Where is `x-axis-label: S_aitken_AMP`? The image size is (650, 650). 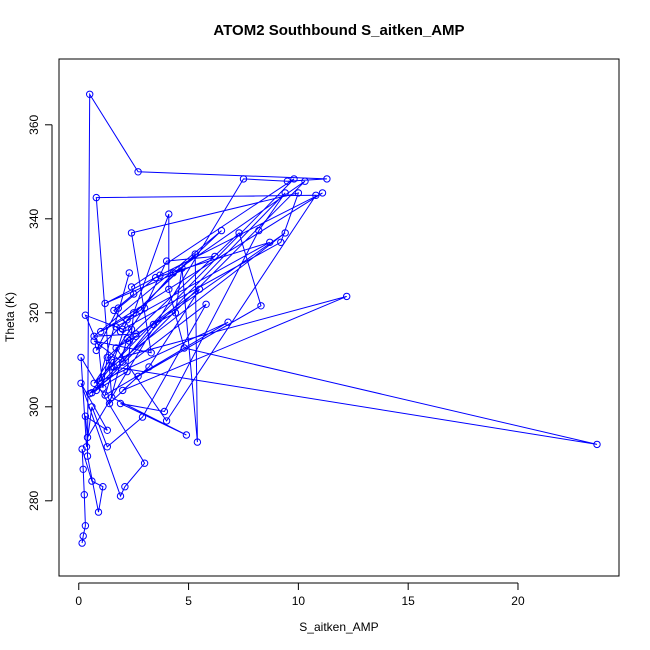 x-axis-label: S_aitken_AMP is located at coordinates (338, 627).